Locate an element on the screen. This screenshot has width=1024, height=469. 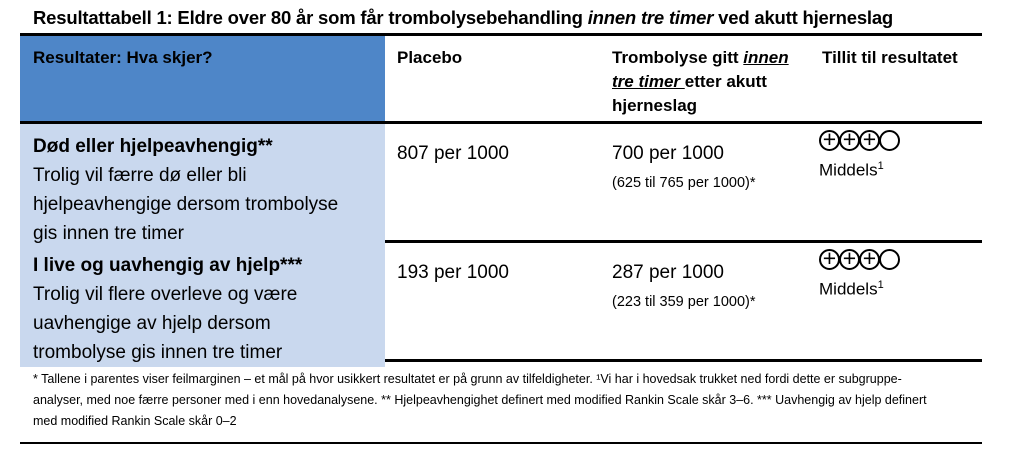
header-outcome: Resultater: Hva skjer? is located at coordinates (202, 78).